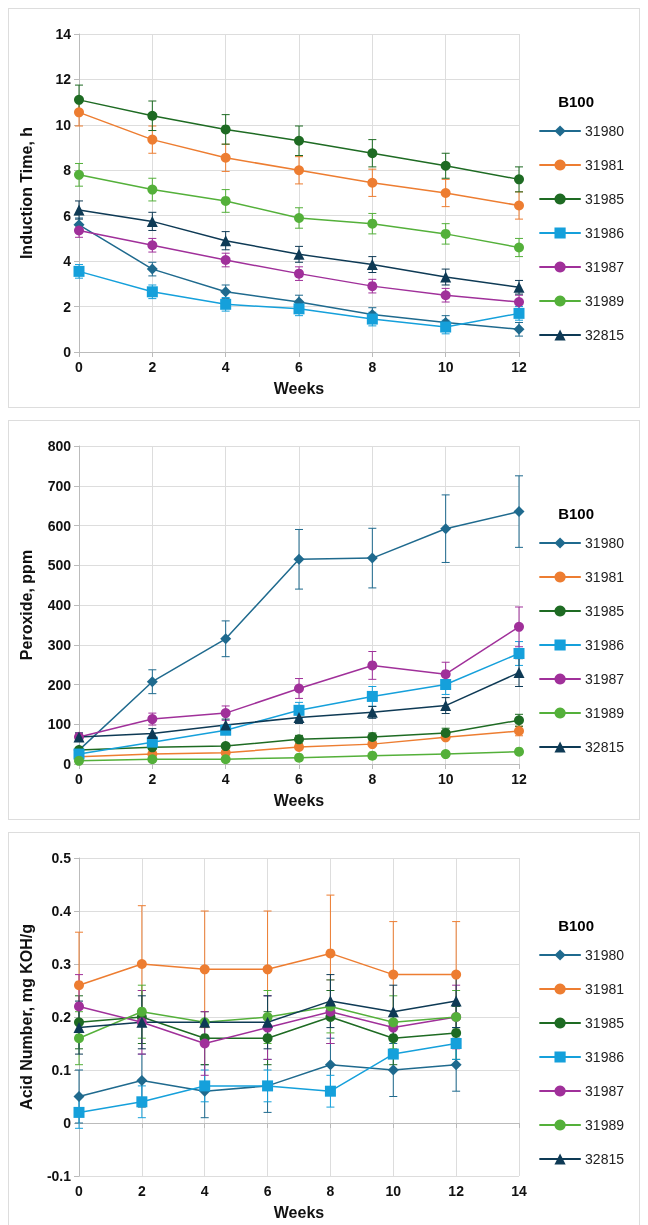 This screenshot has width=648, height=1225. I want to click on y-tick-label: 4, so click(67, 261).